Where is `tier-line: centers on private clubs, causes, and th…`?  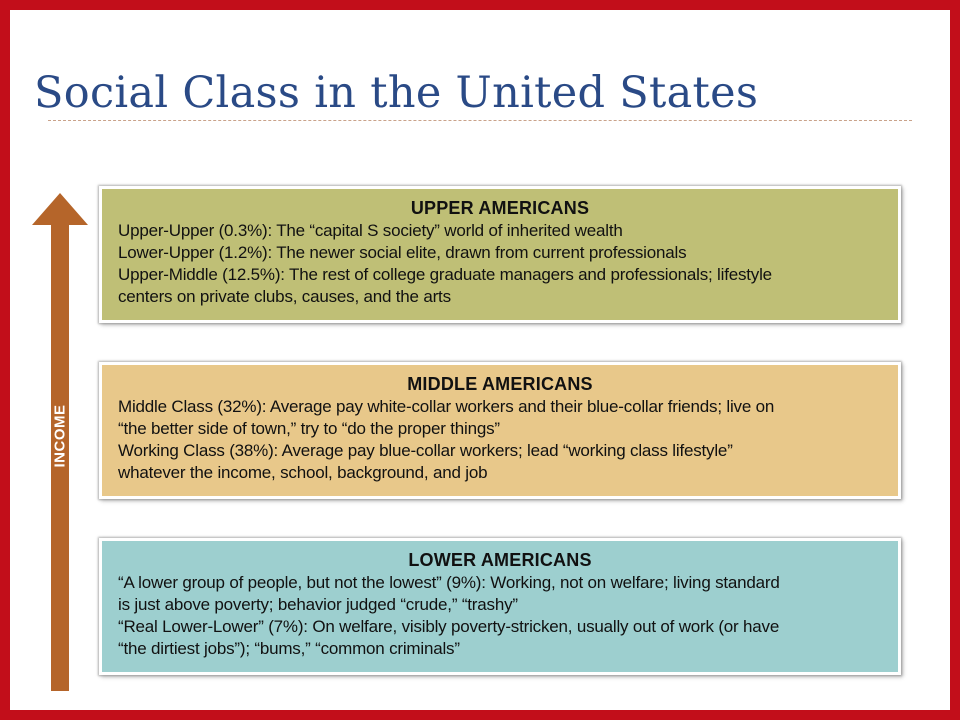 tier-line: centers on private clubs, causes, and th… is located at coordinates (284, 296).